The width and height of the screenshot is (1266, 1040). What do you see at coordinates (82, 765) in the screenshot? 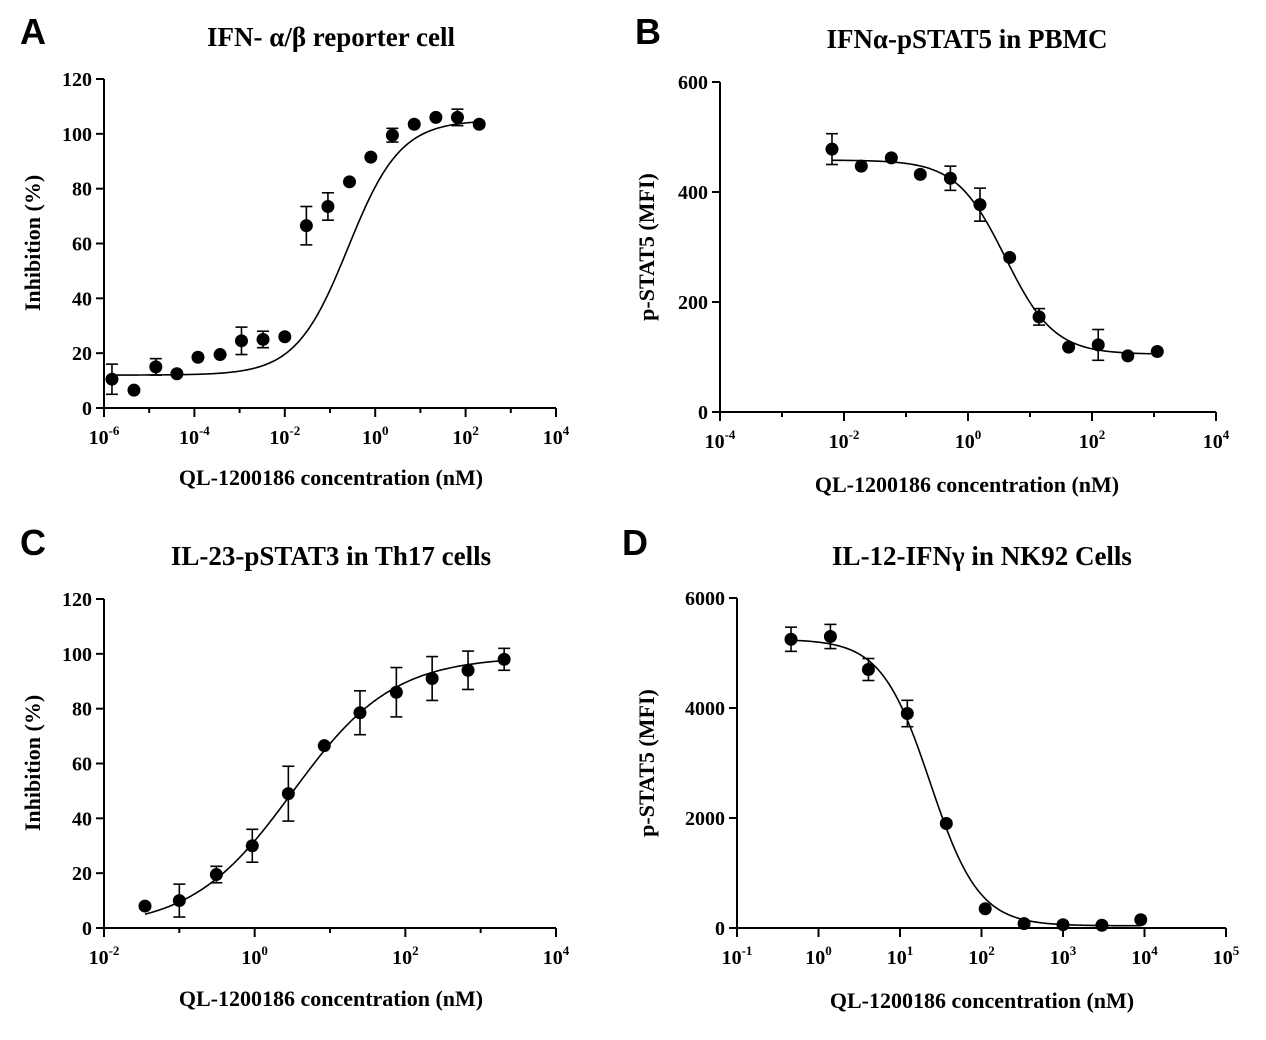
I see `panel-c-y-tick-label: 60` at bounding box center [82, 765].